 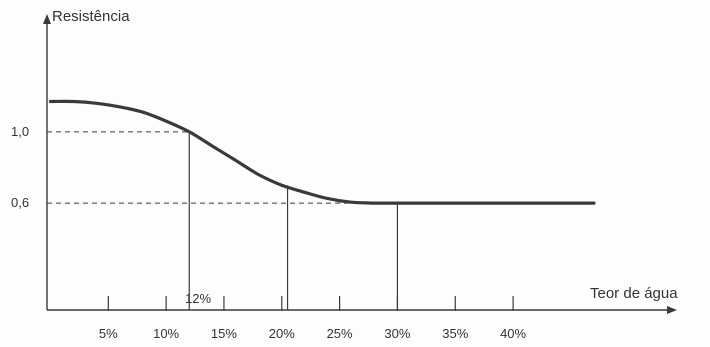 I want to click on x-tick-label-0: 5%, so click(x=108, y=333).